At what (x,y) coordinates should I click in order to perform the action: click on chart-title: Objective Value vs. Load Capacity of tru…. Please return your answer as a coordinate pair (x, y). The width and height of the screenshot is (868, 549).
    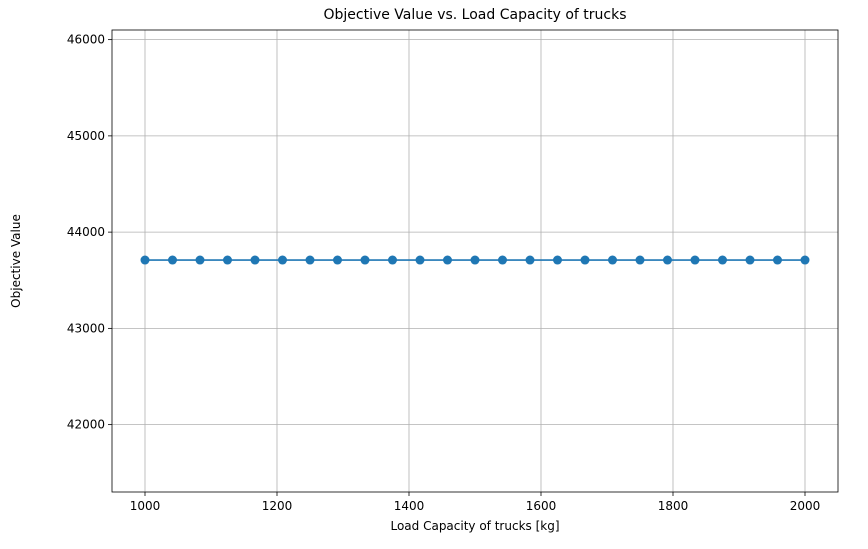
    Looking at the image, I should click on (474, 15).